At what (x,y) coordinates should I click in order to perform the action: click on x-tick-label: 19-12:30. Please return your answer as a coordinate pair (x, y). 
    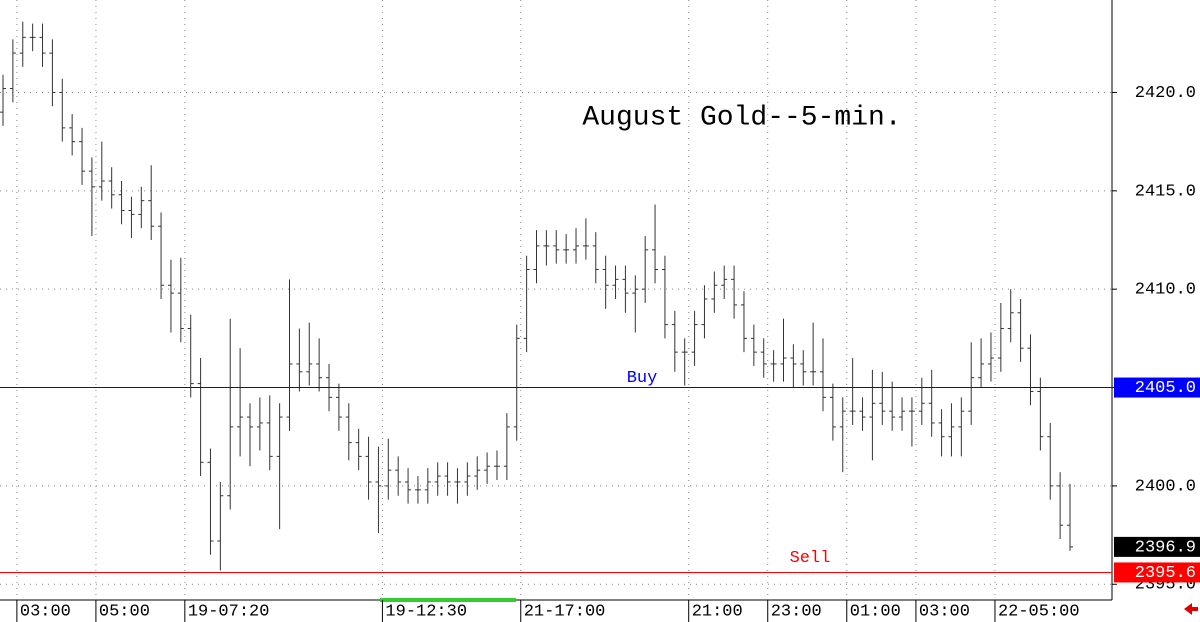
    Looking at the image, I should click on (426, 611).